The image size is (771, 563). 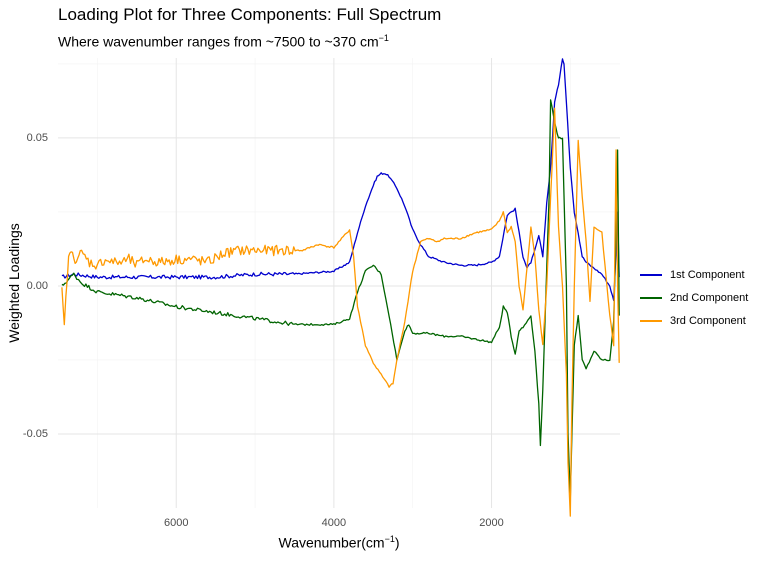 I want to click on x-axis-label: Wavenumber(cm−1), so click(x=339, y=542).